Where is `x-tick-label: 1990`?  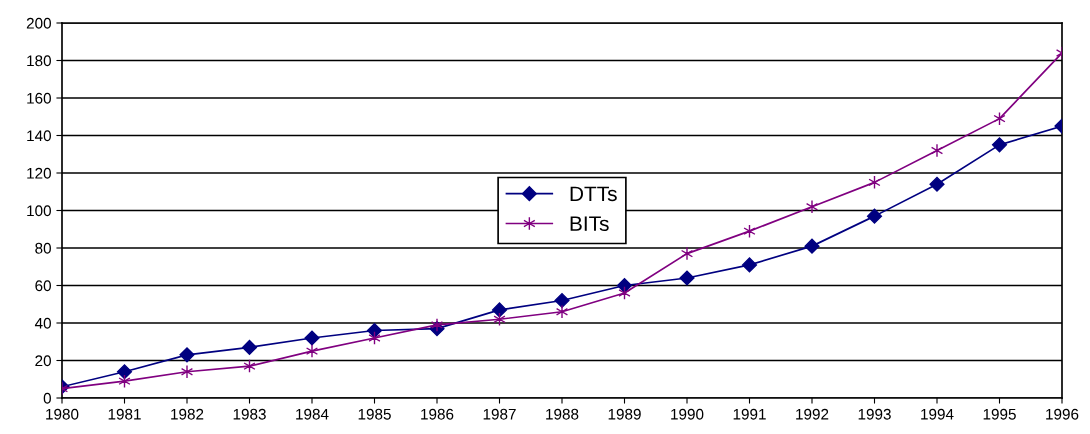
x-tick-label: 1990 is located at coordinates (687, 414).